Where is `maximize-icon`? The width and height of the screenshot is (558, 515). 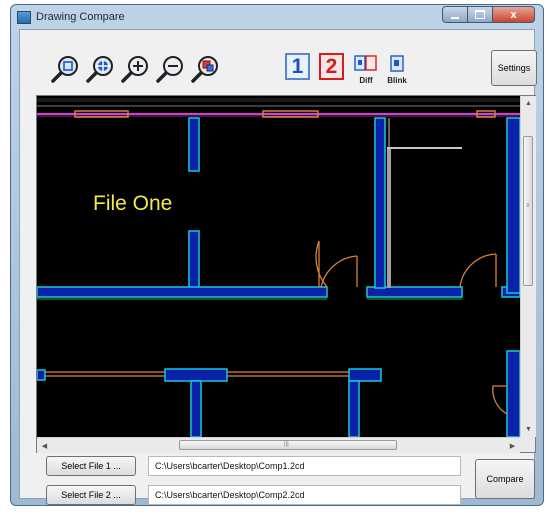
maximize-icon is located at coordinates (480, 14).